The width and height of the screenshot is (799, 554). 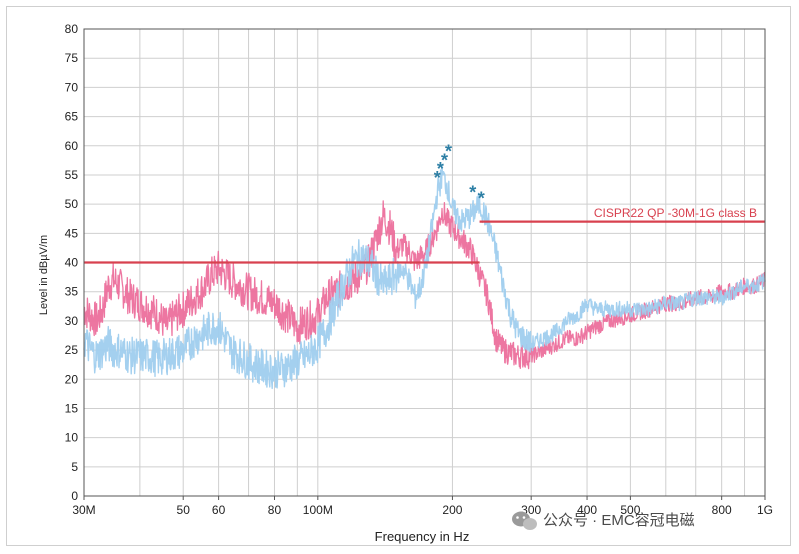 I want to click on y-tick-label: 55, so click(x=72, y=175).